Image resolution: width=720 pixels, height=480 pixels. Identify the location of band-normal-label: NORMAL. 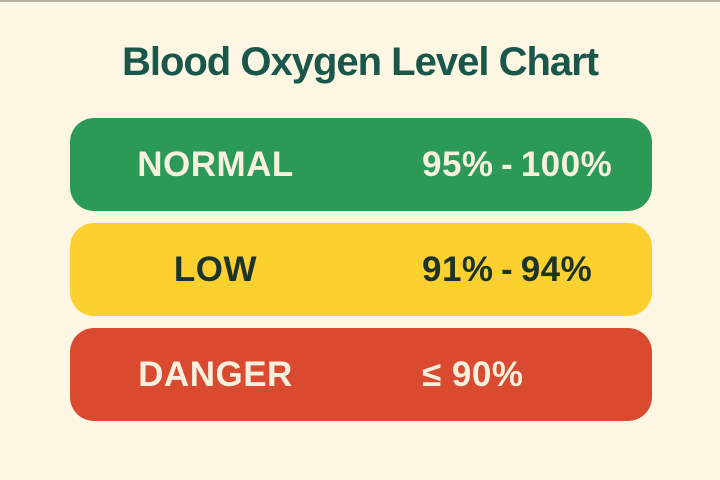
(215, 164).